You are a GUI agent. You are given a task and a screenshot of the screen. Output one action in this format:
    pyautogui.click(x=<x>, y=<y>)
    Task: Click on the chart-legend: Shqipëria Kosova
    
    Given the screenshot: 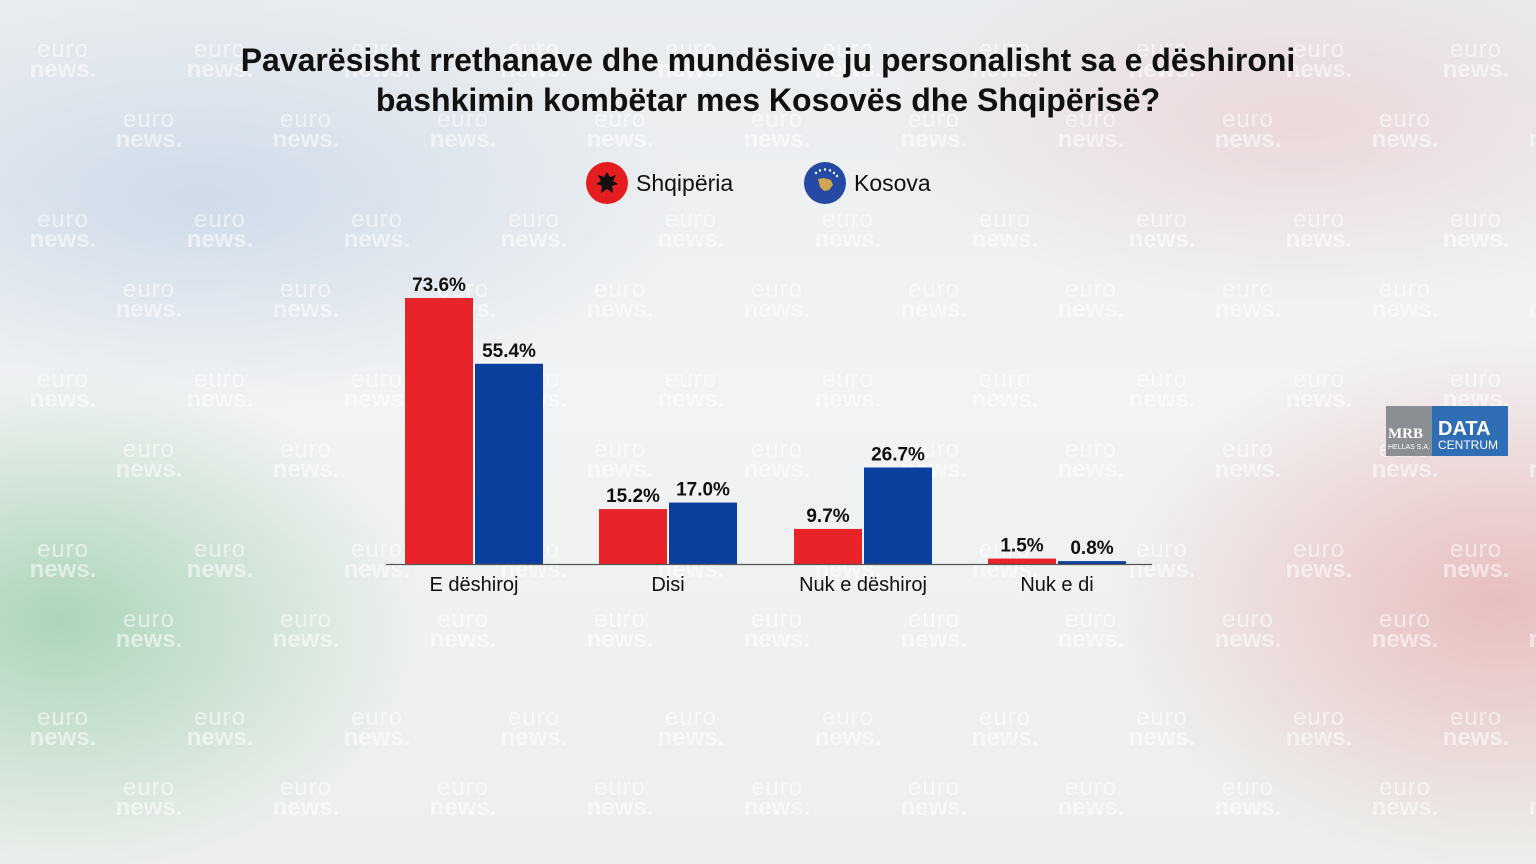 What is the action you would take?
    pyautogui.click(x=768, y=184)
    